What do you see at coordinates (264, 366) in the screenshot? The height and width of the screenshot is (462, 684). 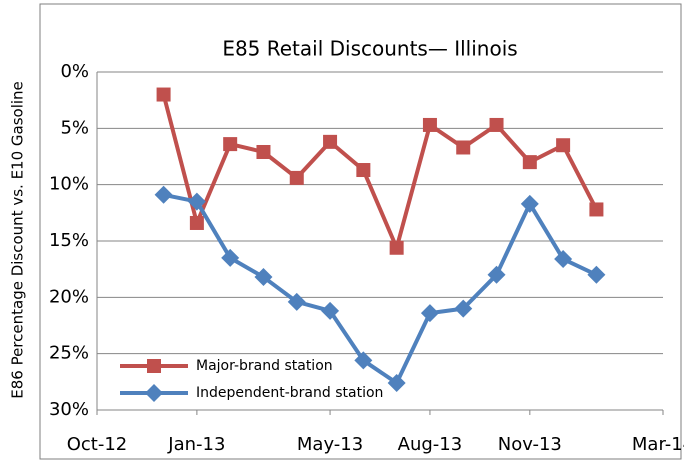 I see `legend-text: Major-brand station` at bounding box center [264, 366].